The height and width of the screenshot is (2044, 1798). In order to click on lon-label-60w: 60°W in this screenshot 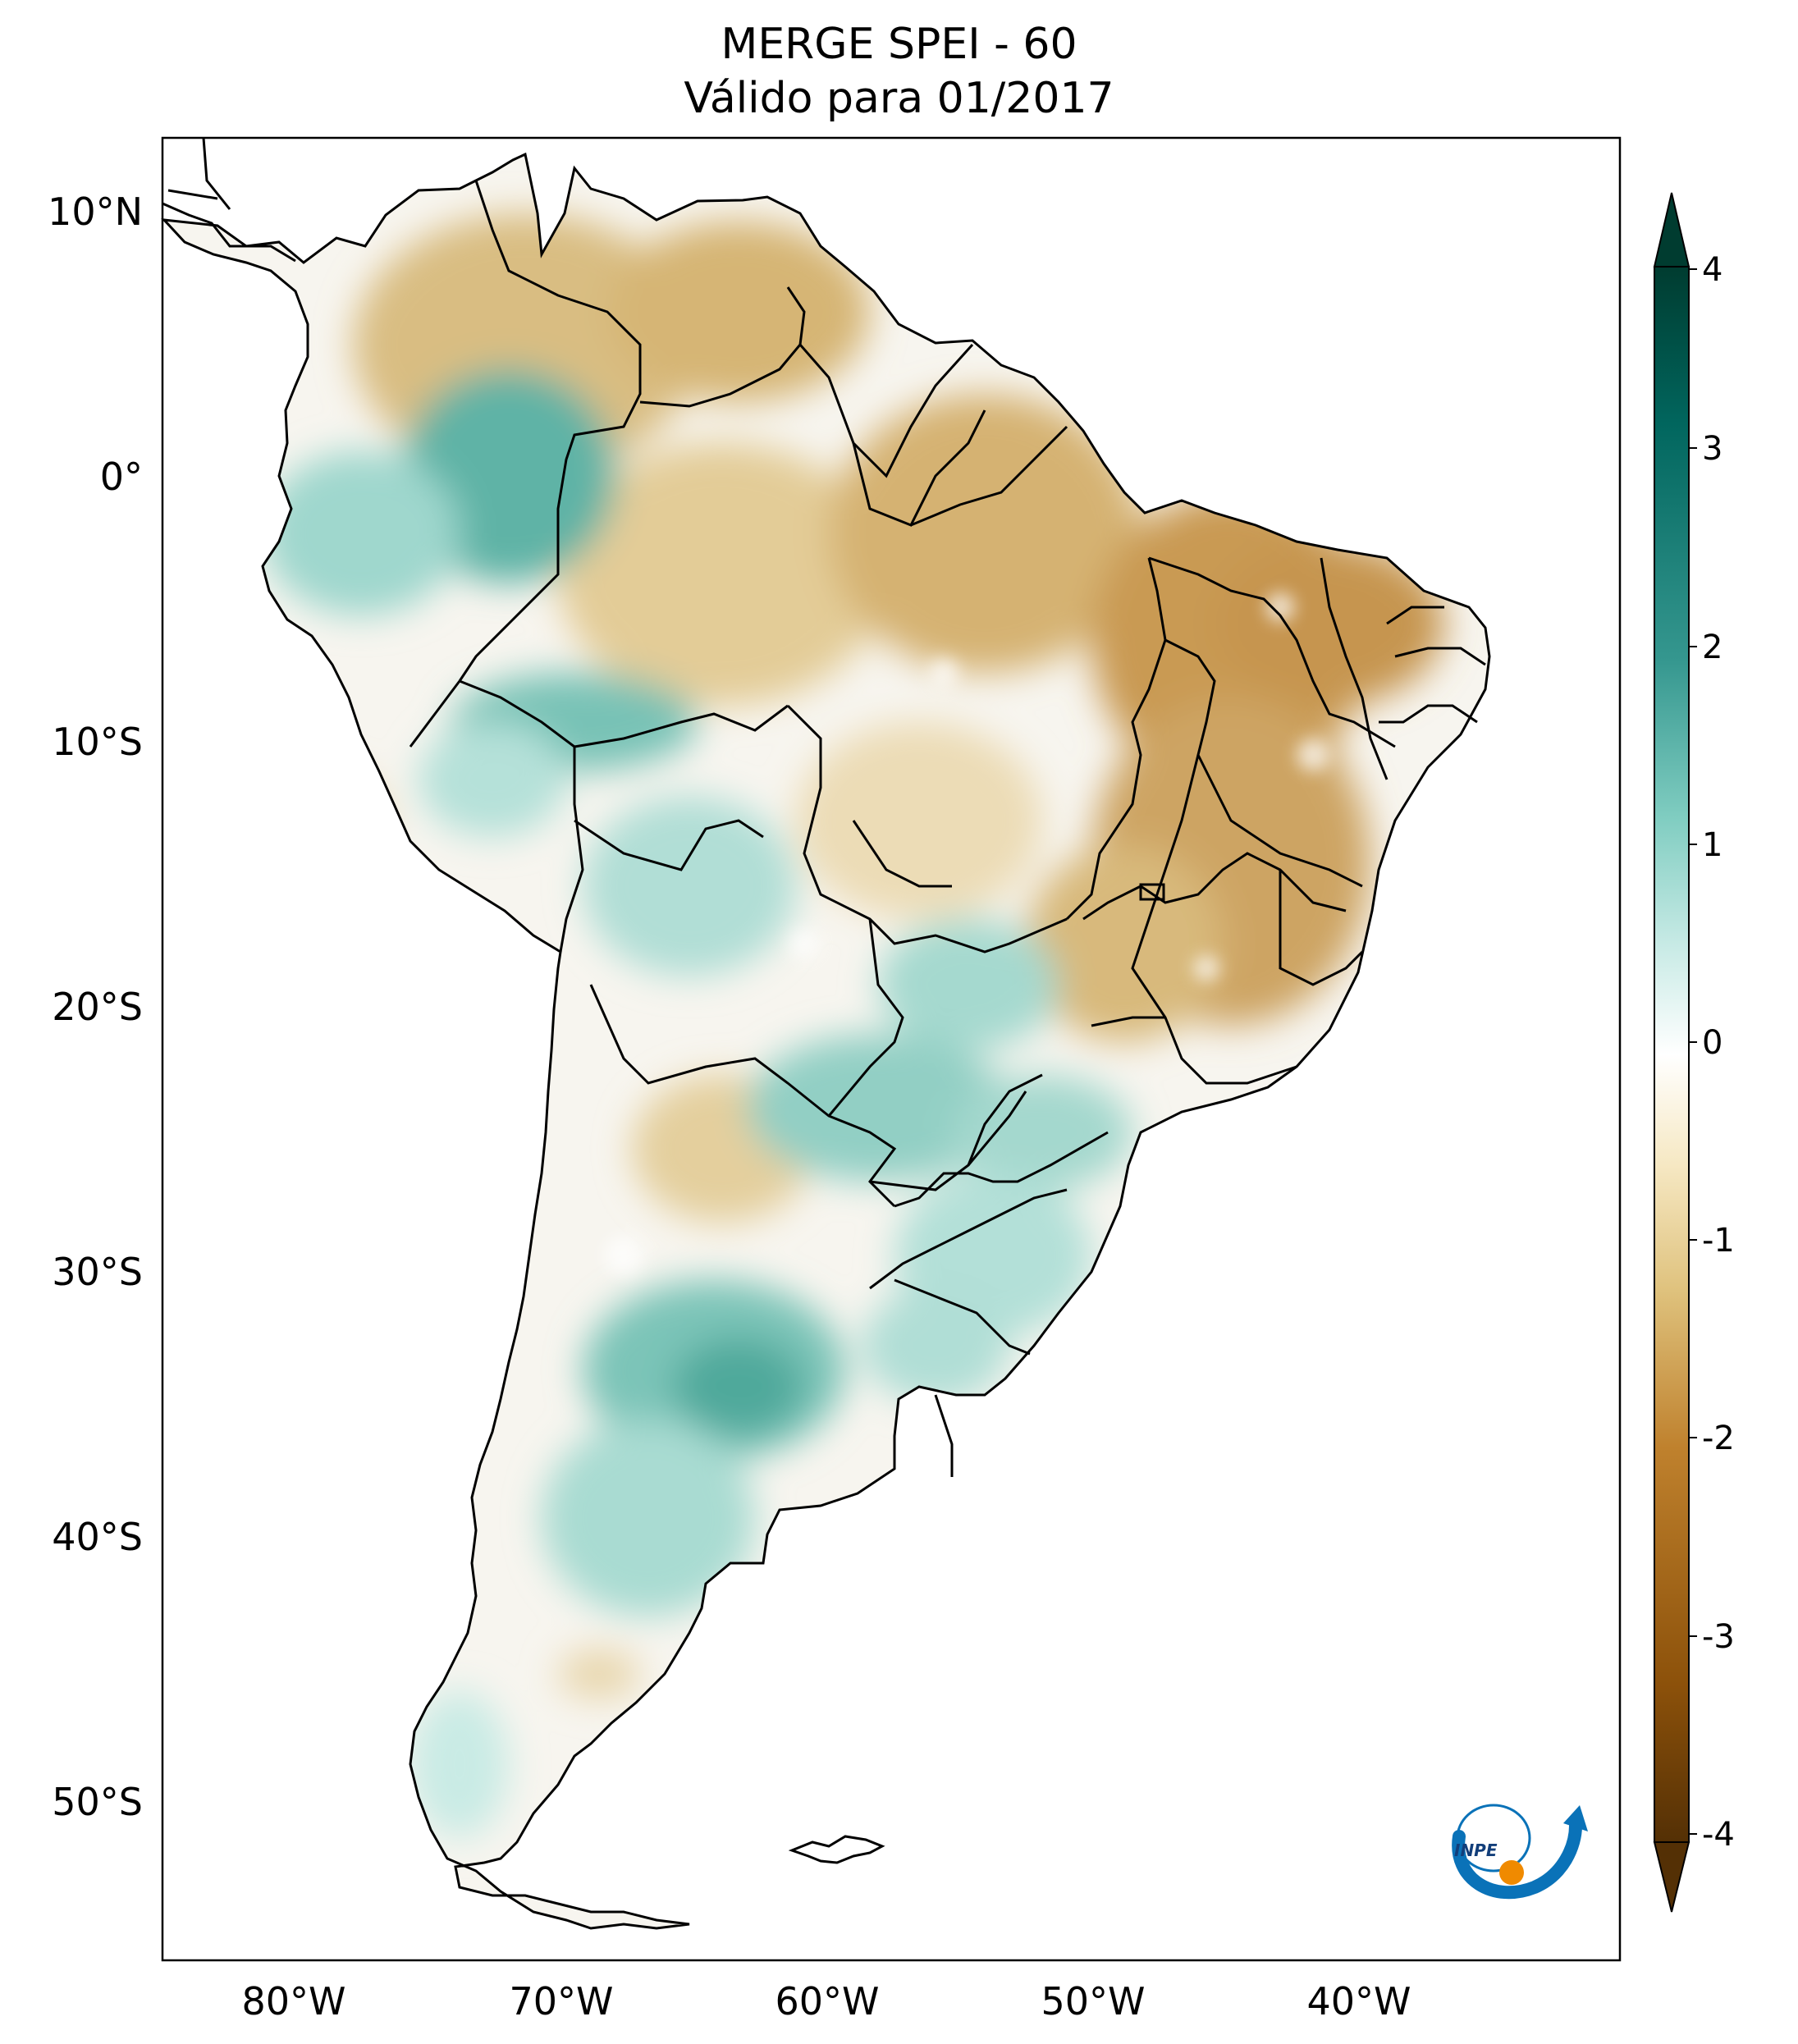, I will do `click(827, 2001)`.